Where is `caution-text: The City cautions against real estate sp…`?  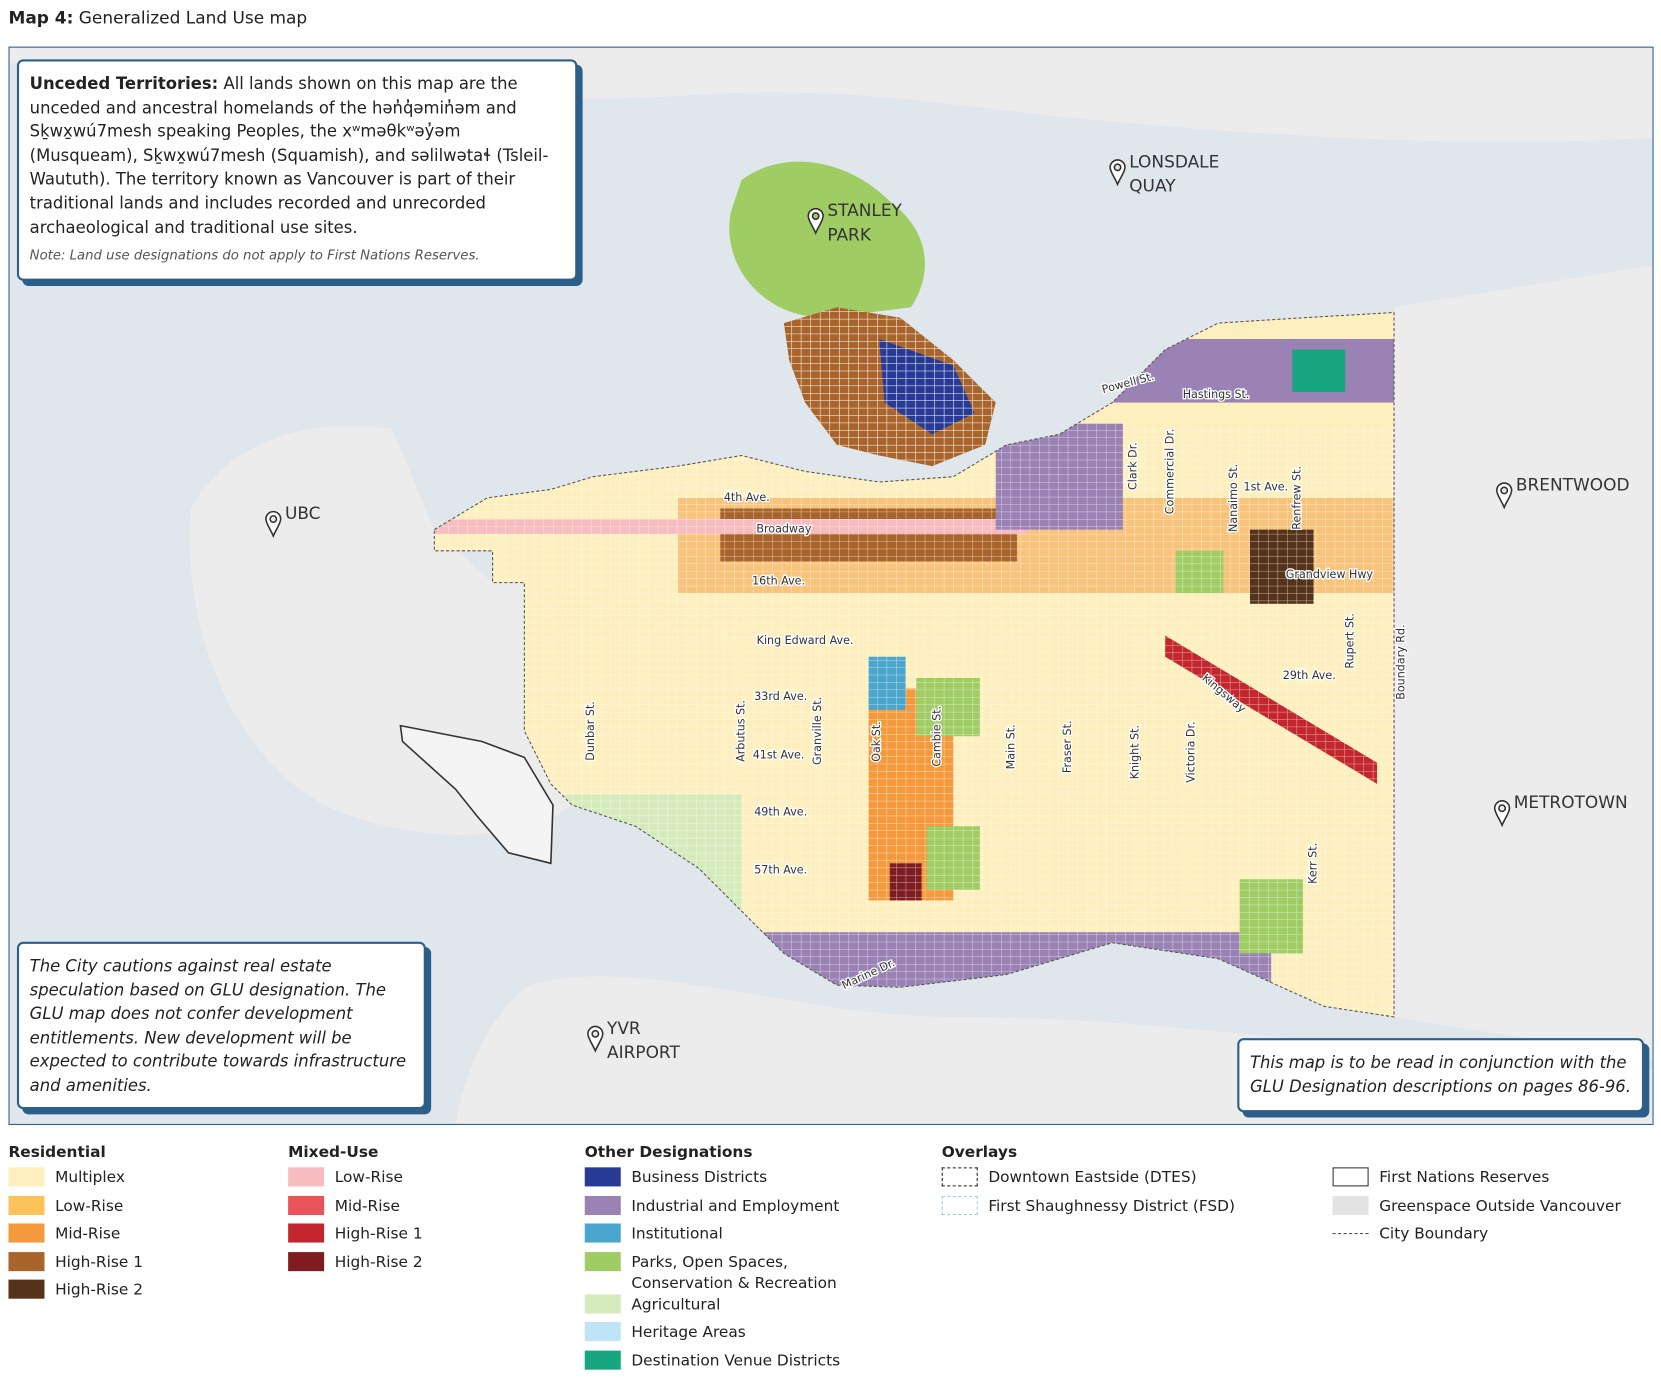
caution-text: The City cautions against real estate sp… is located at coordinates (218, 1026).